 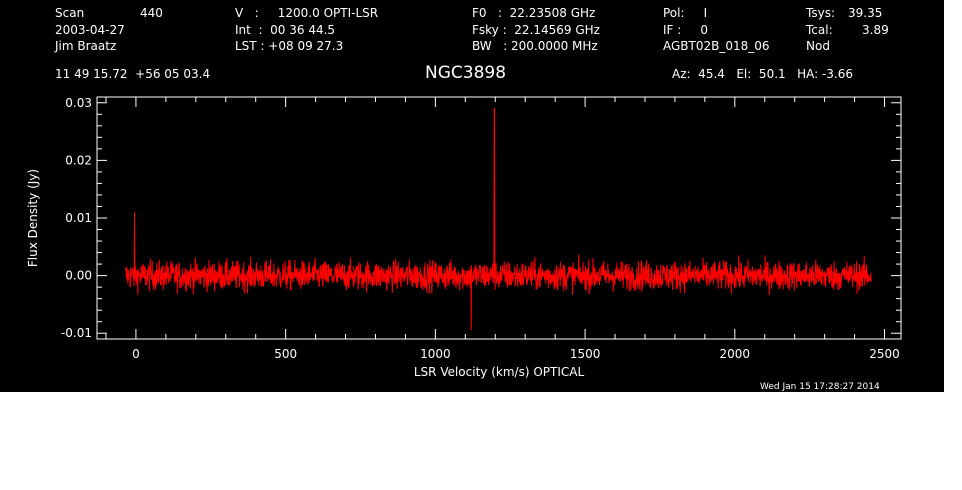 I want to click on y-tick-label: 0.01, so click(x=78, y=218).